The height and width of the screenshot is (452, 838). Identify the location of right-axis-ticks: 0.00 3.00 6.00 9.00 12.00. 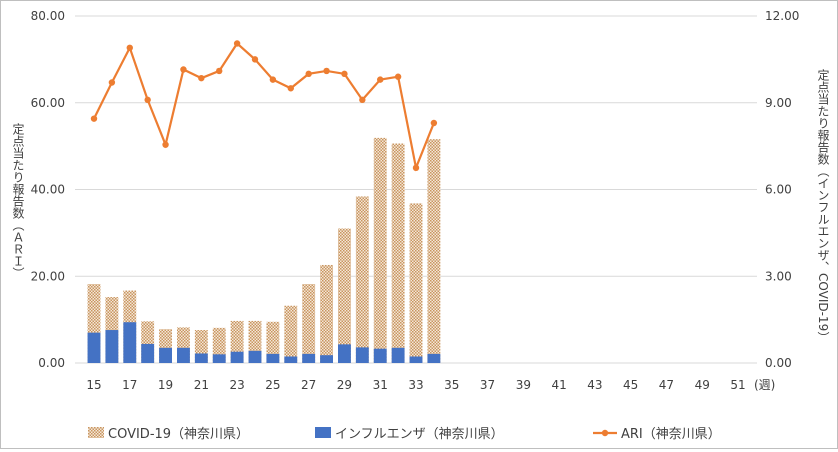
(782, 189).